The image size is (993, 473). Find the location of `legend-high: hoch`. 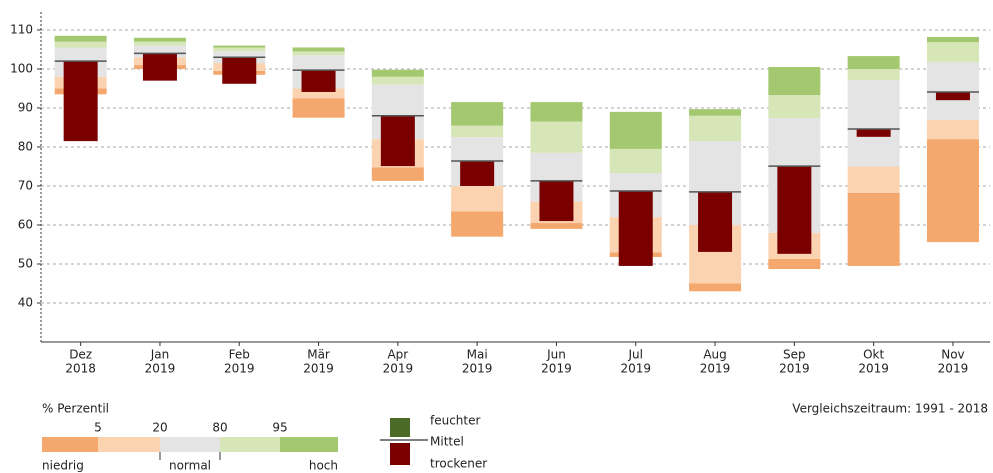

legend-high: hoch is located at coordinates (323, 466).